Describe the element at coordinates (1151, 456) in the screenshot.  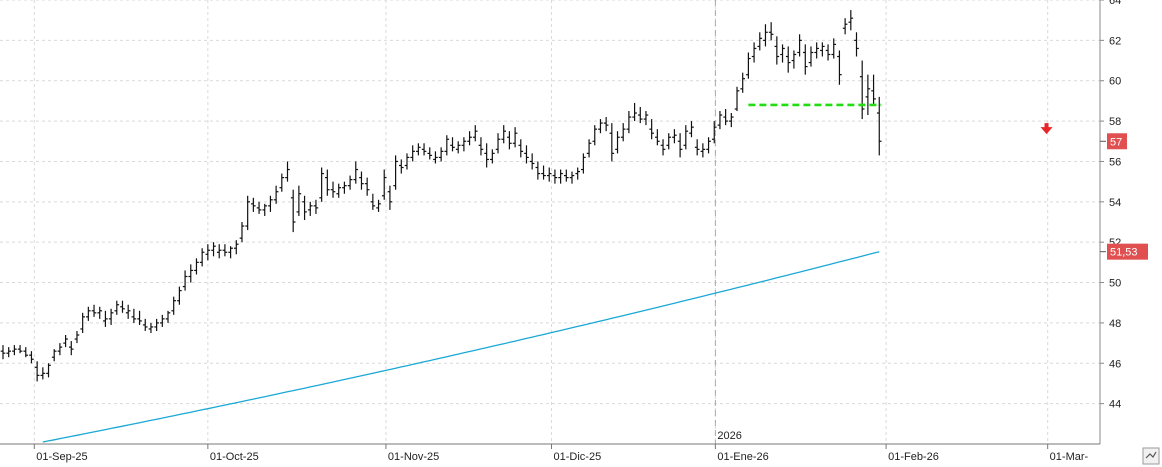
I see `chart-settings-icon` at that location.